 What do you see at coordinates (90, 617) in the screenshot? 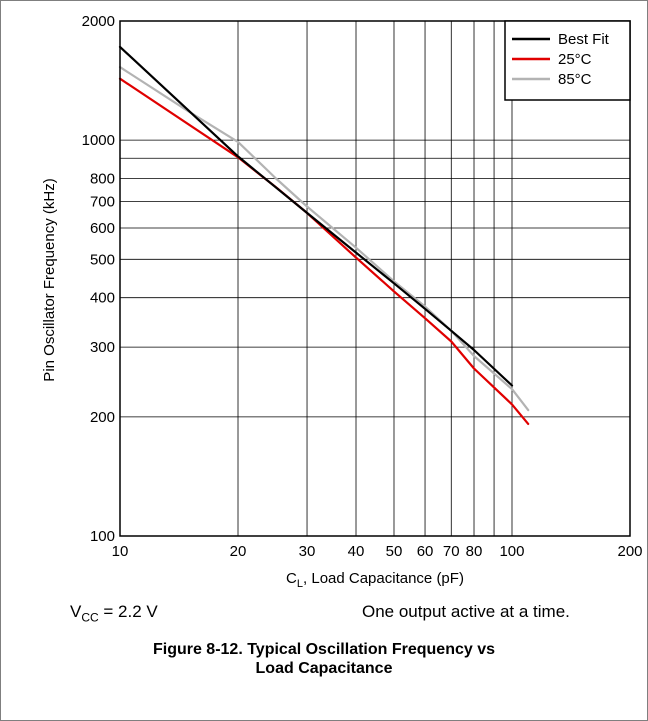
I see `vcc-note-subscript: CC` at bounding box center [90, 617].